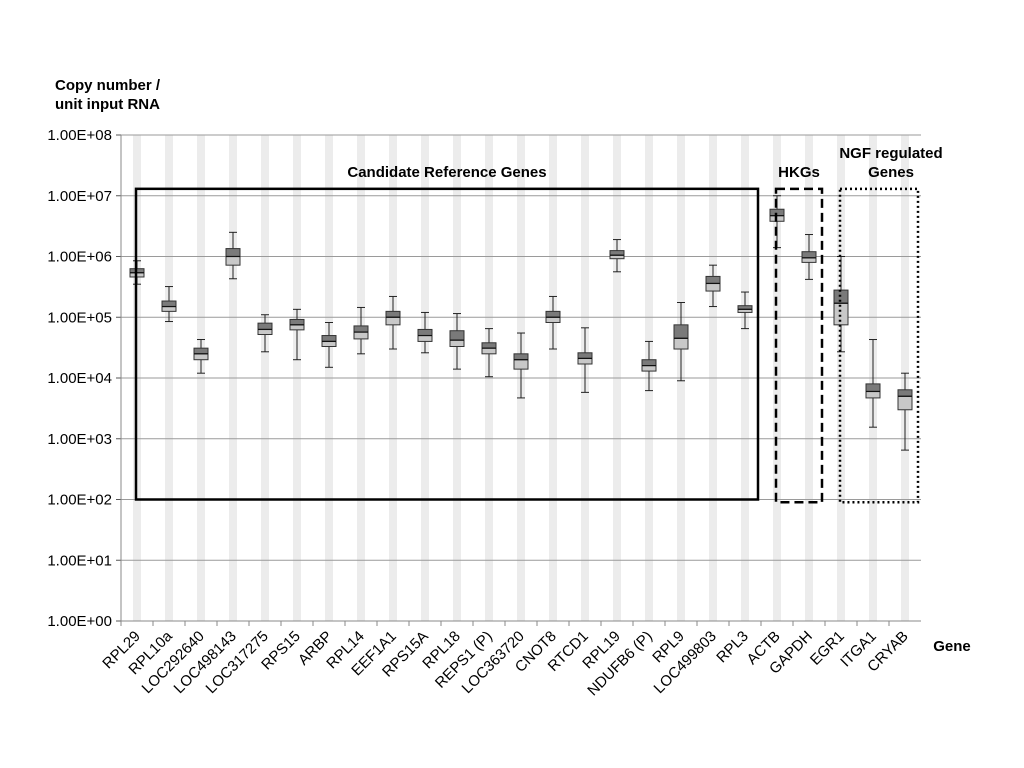 Image resolution: width=1024 pixels, height=768 pixels. What do you see at coordinates (79, 196) in the screenshot?
I see `y-tick-label: 1.00E+07` at bounding box center [79, 196].